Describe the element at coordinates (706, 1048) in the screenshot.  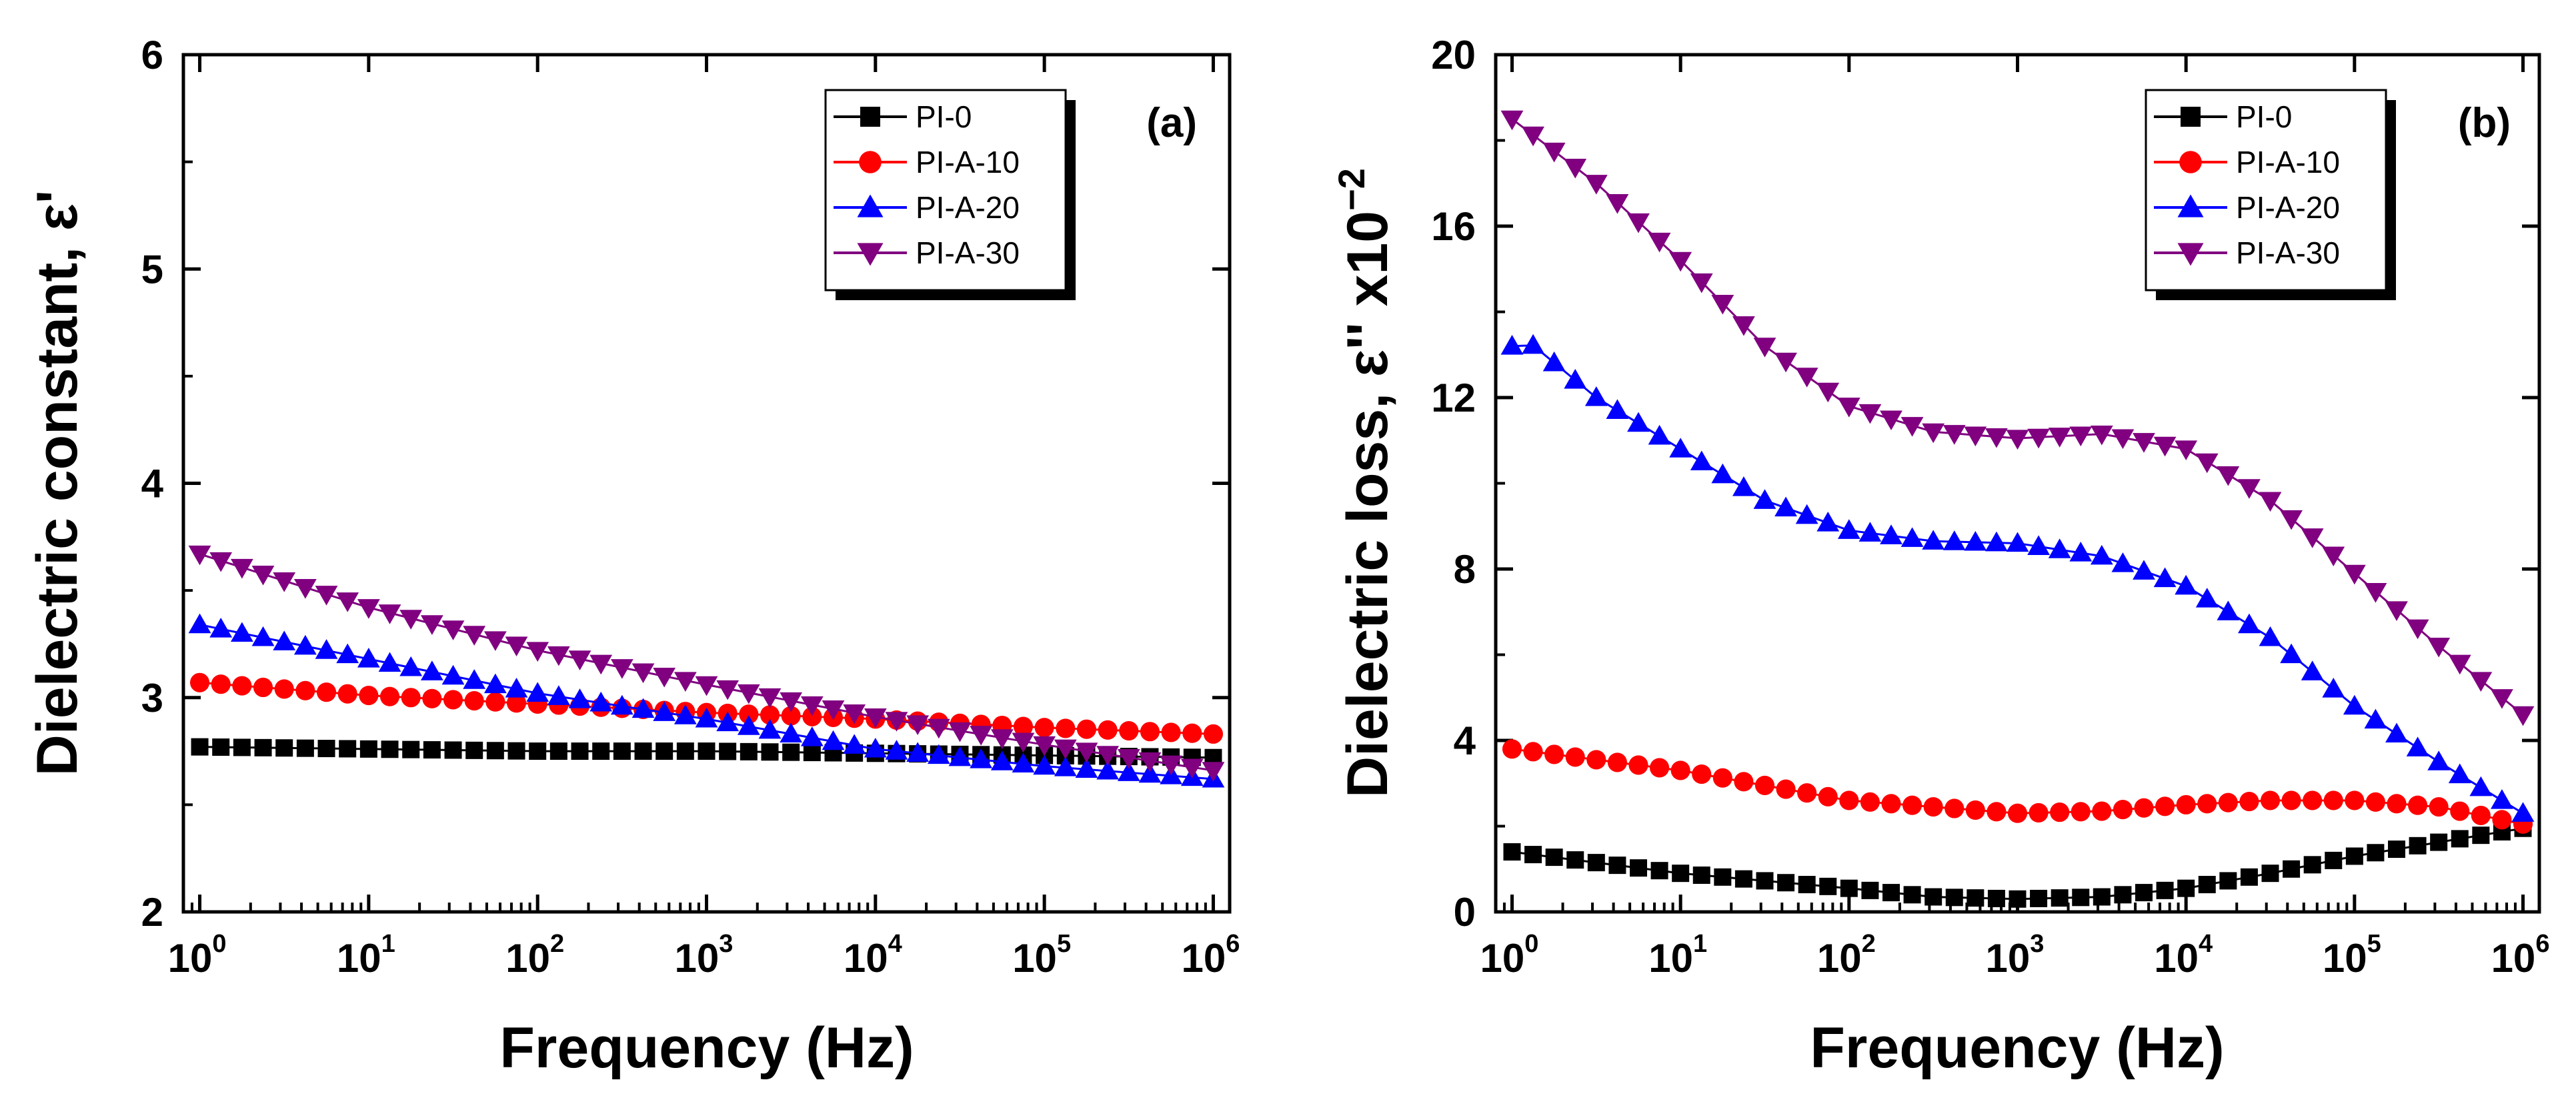
I see `x-axis-label: Frequency (Hz)` at that location.